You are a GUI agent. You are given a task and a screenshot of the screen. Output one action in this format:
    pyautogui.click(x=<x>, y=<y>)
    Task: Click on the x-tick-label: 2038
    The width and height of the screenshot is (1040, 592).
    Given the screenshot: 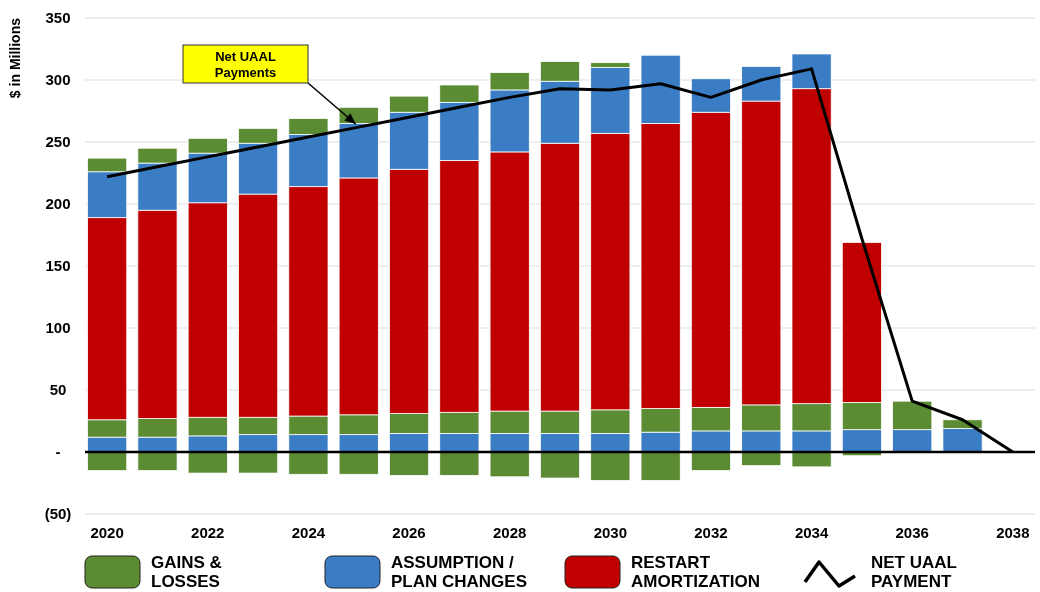 What is the action you would take?
    pyautogui.click(x=1013, y=532)
    